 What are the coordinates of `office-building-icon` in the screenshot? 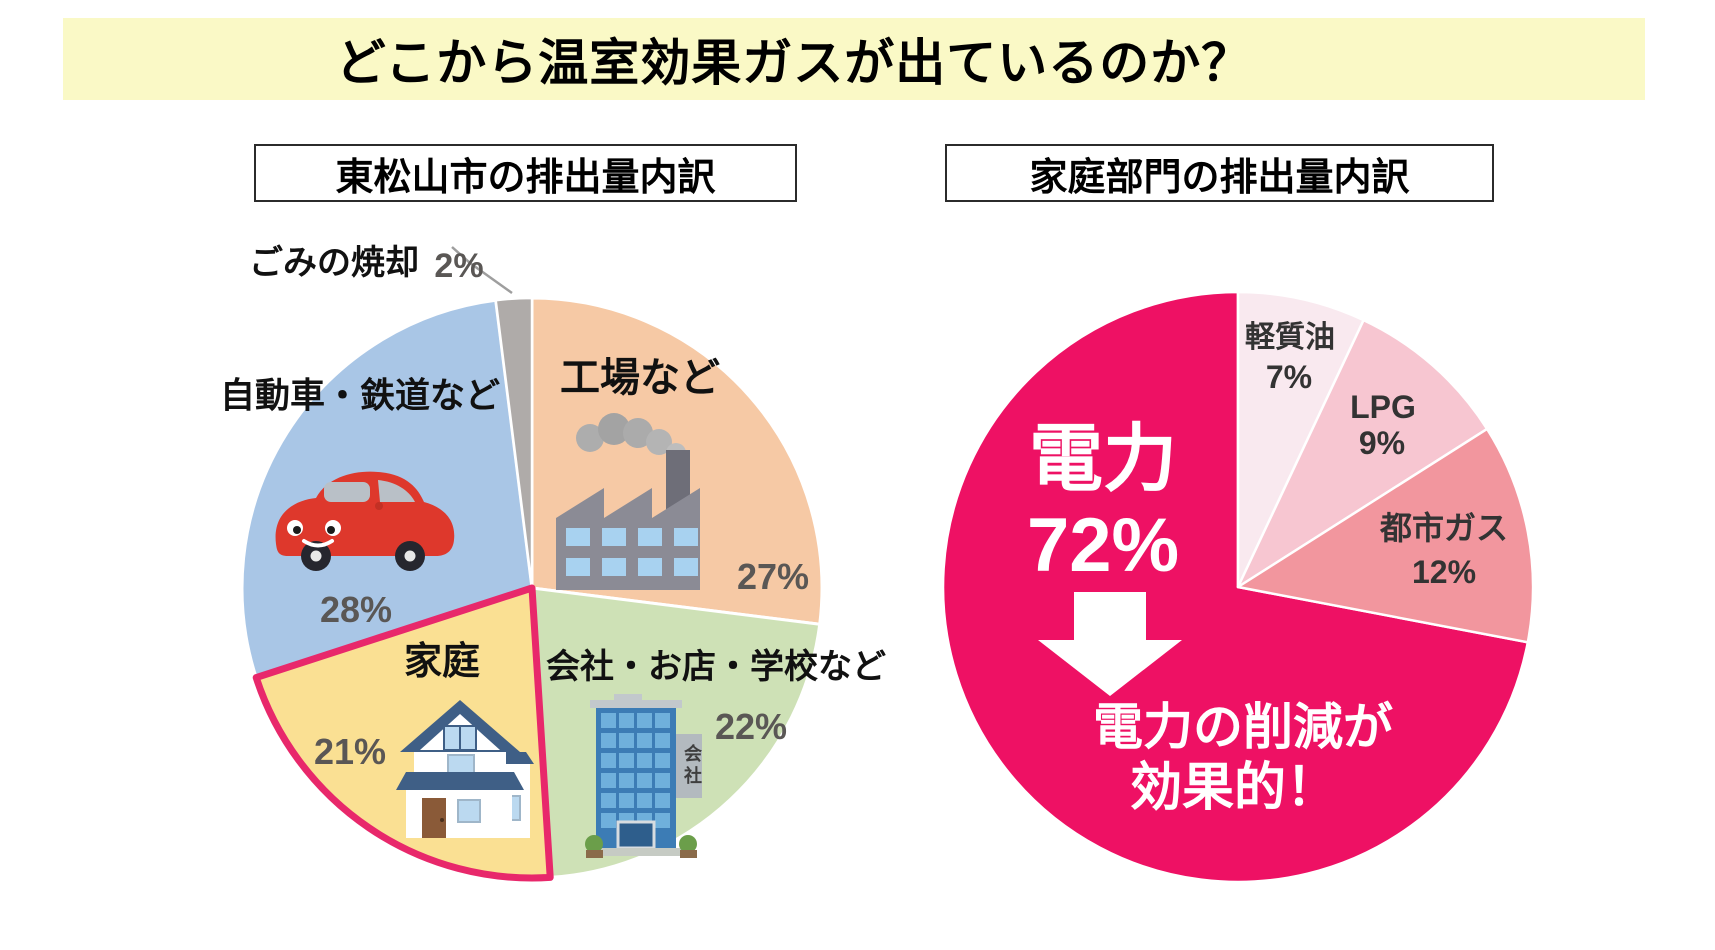 It's located at (642, 778).